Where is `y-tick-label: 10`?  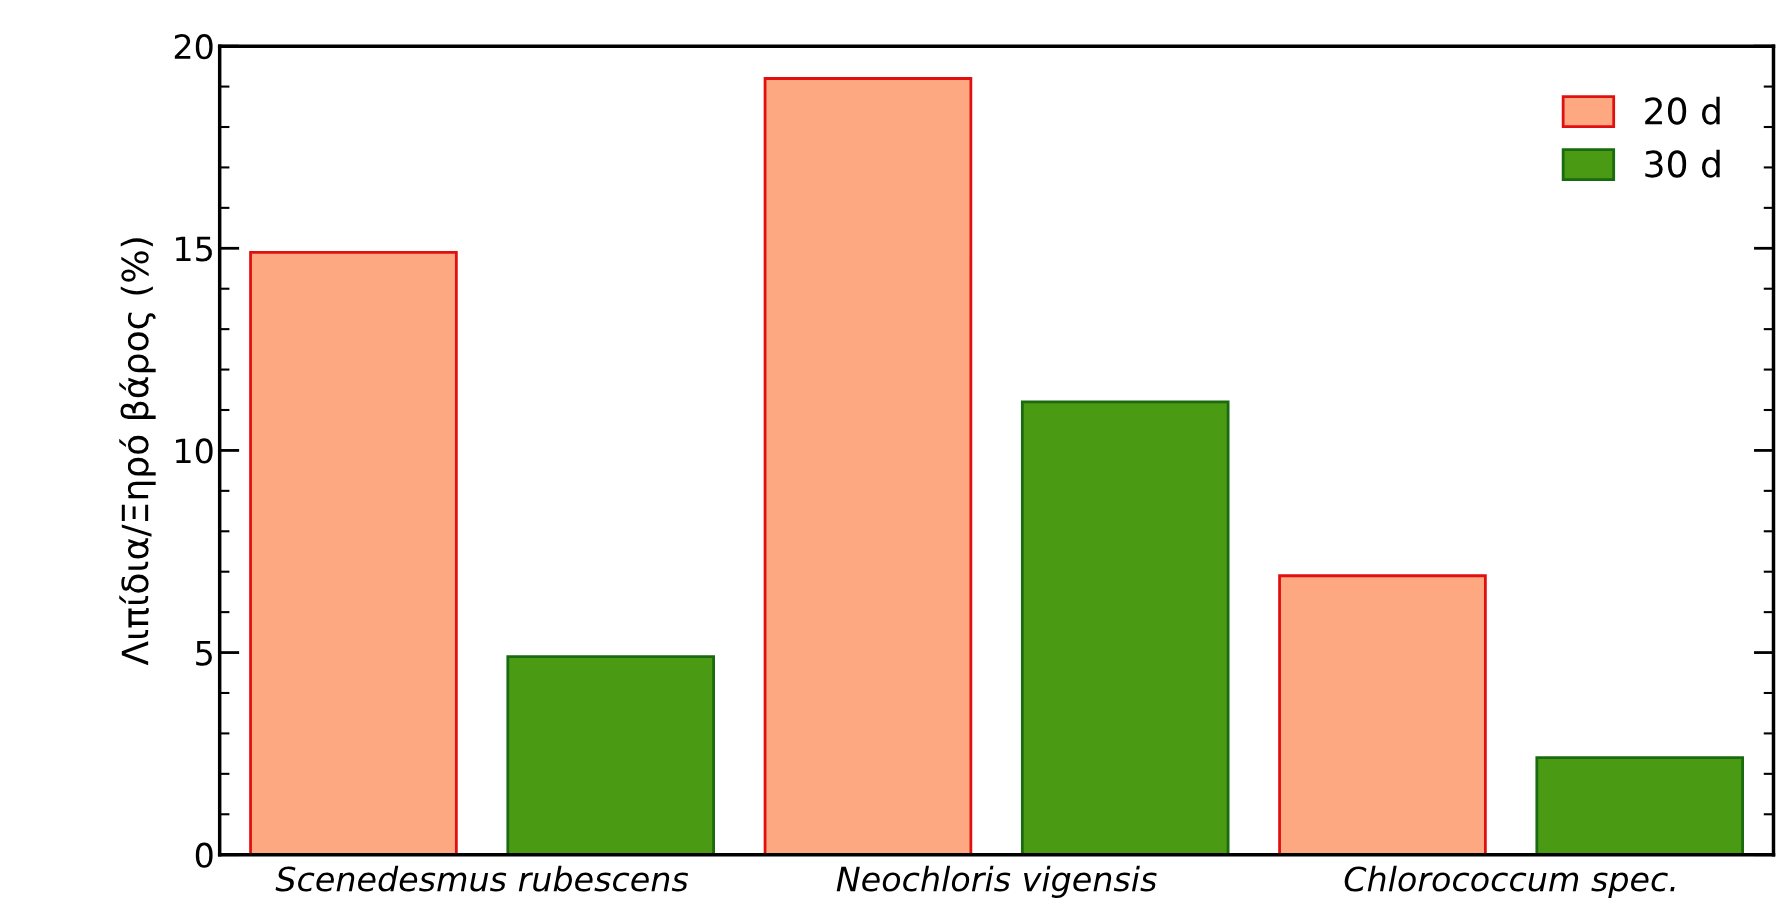
y-tick-label: 10 is located at coordinates (194, 451).